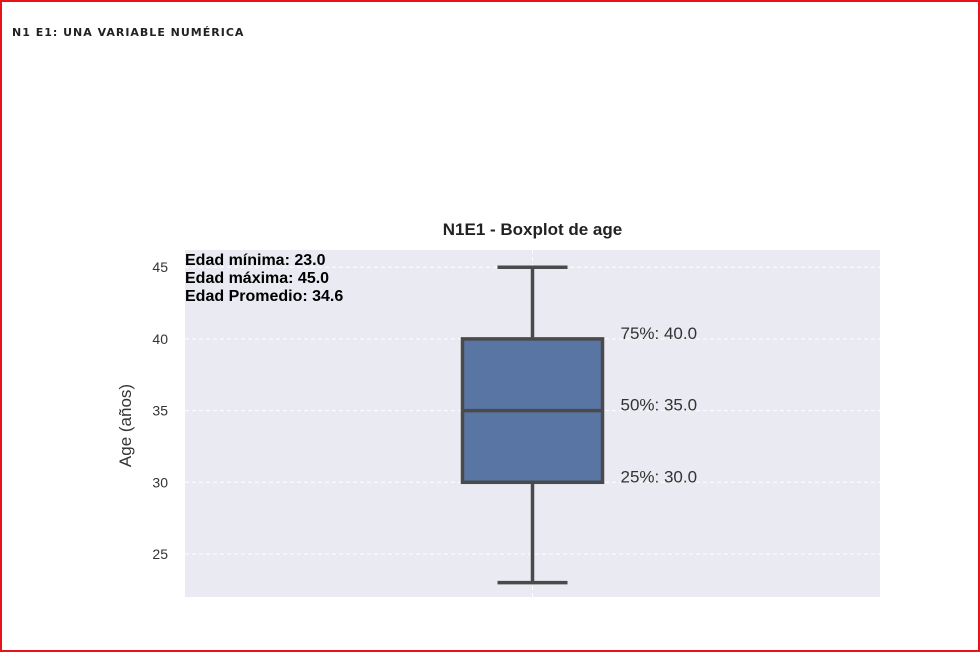 The image size is (980, 652). Describe the element at coordinates (659, 476) in the screenshot. I see `quartile-label: 25%: 30.0` at that location.